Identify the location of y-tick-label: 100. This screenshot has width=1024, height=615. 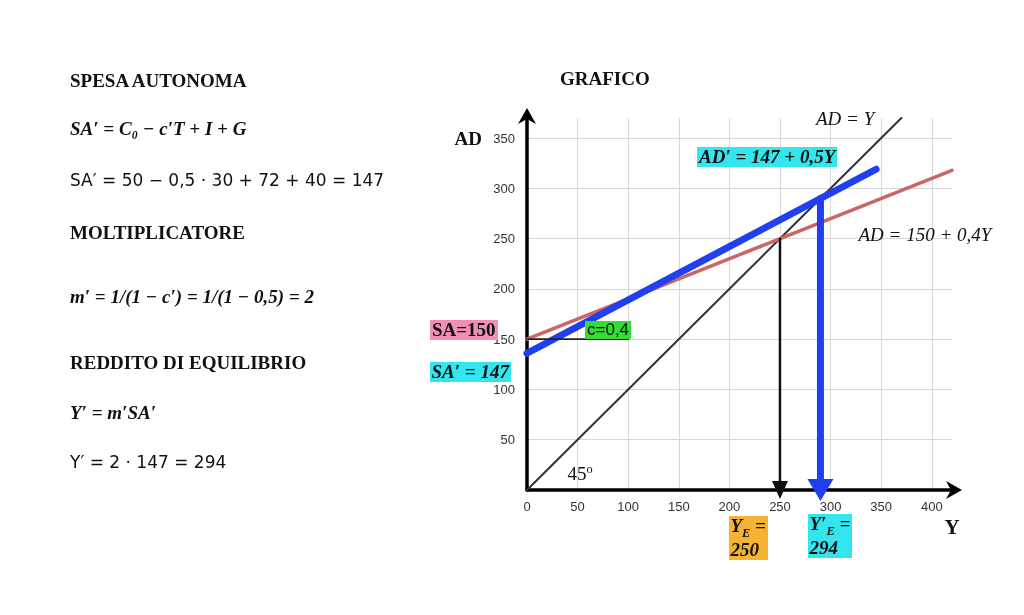
(504, 389).